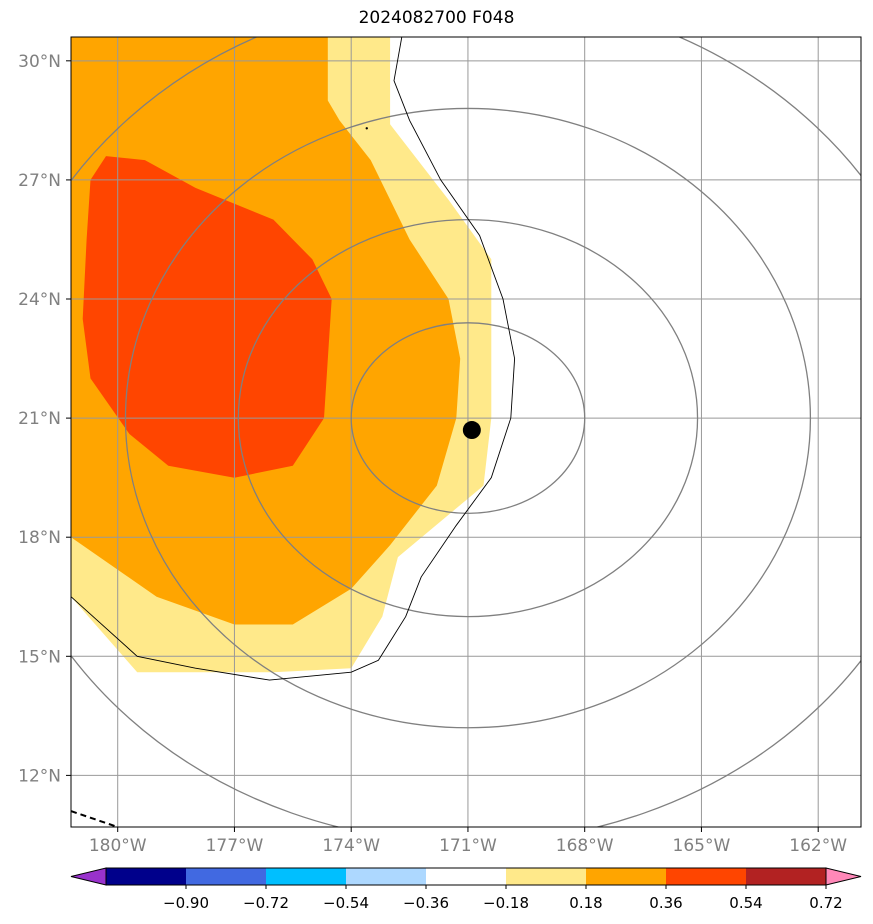  I want to click on colorbar-tick-label: −0.18, so click(506, 903).